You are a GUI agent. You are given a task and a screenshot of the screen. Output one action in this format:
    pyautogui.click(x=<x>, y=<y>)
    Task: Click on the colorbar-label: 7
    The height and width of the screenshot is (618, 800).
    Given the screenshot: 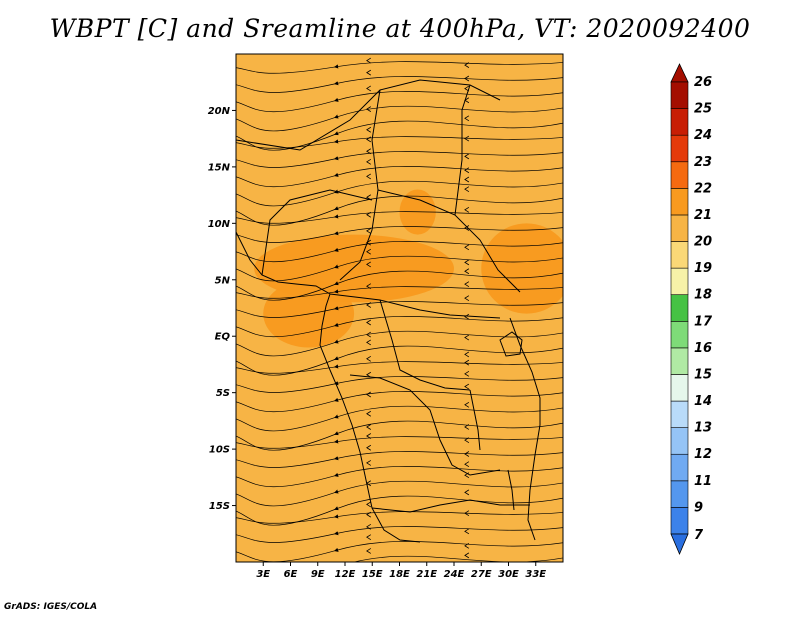 What is the action you would take?
    pyautogui.click(x=699, y=535)
    